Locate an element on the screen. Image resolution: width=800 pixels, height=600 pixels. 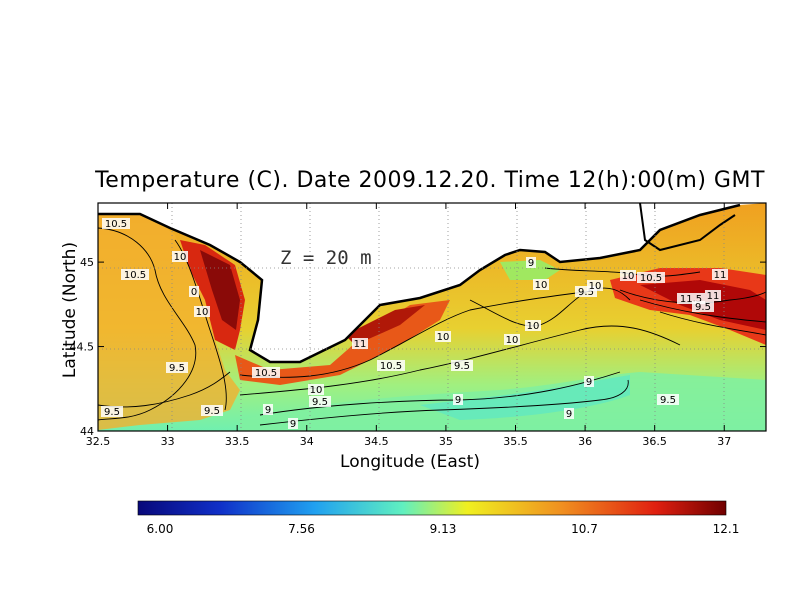
hot-core-west is located at coordinates (220, 290).